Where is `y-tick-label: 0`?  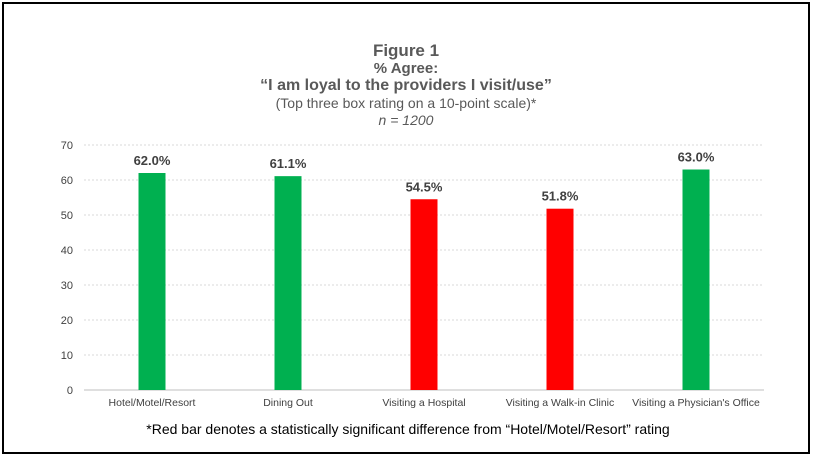
y-tick-label: 0 is located at coordinates (70, 391).